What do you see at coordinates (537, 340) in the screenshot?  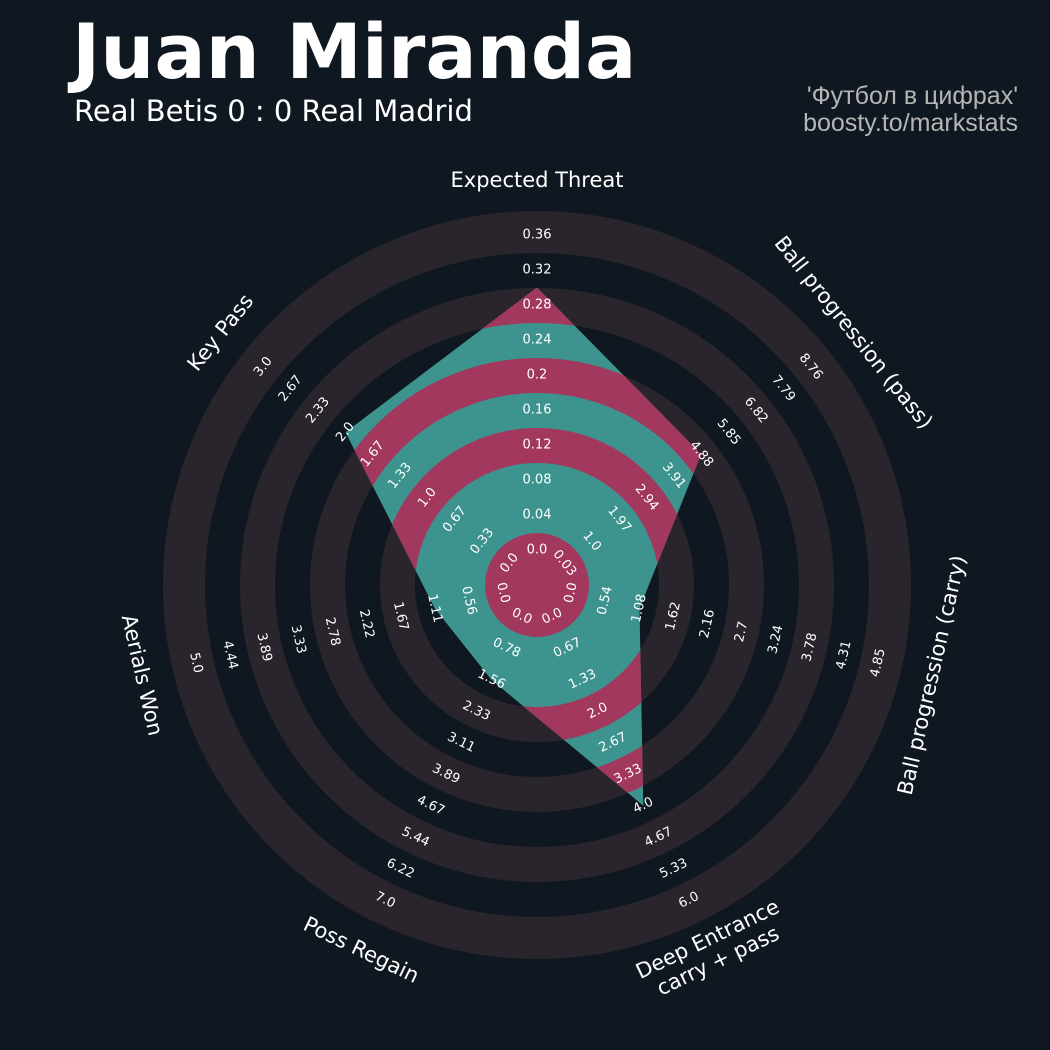 I see `tick-label: 0.24` at bounding box center [537, 340].